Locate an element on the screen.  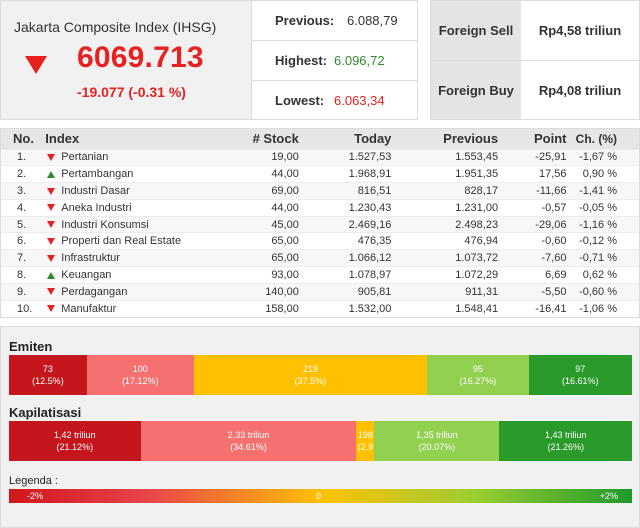
cell-no: 1. is located at coordinates (23, 157).